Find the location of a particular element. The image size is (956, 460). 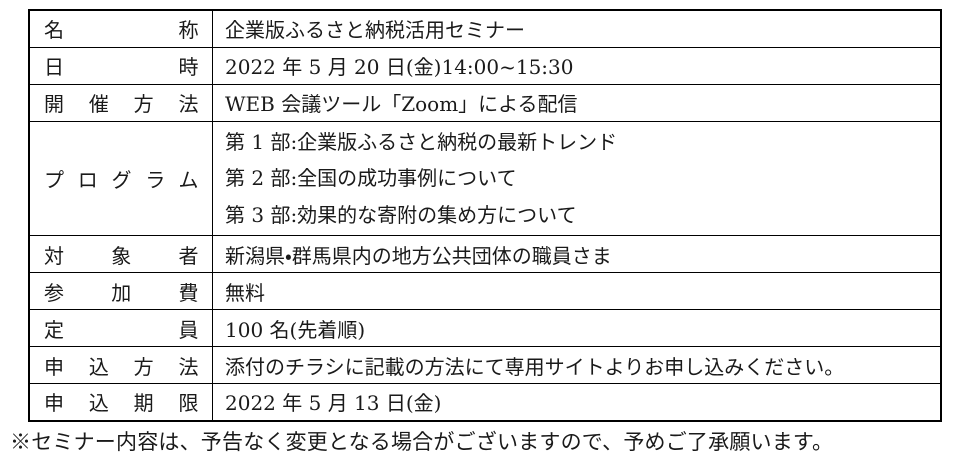

footnote: ※セミナー内容は、予告なく変更となる場合がございますので、予めご了承願います。 is located at coordinates (422, 442).